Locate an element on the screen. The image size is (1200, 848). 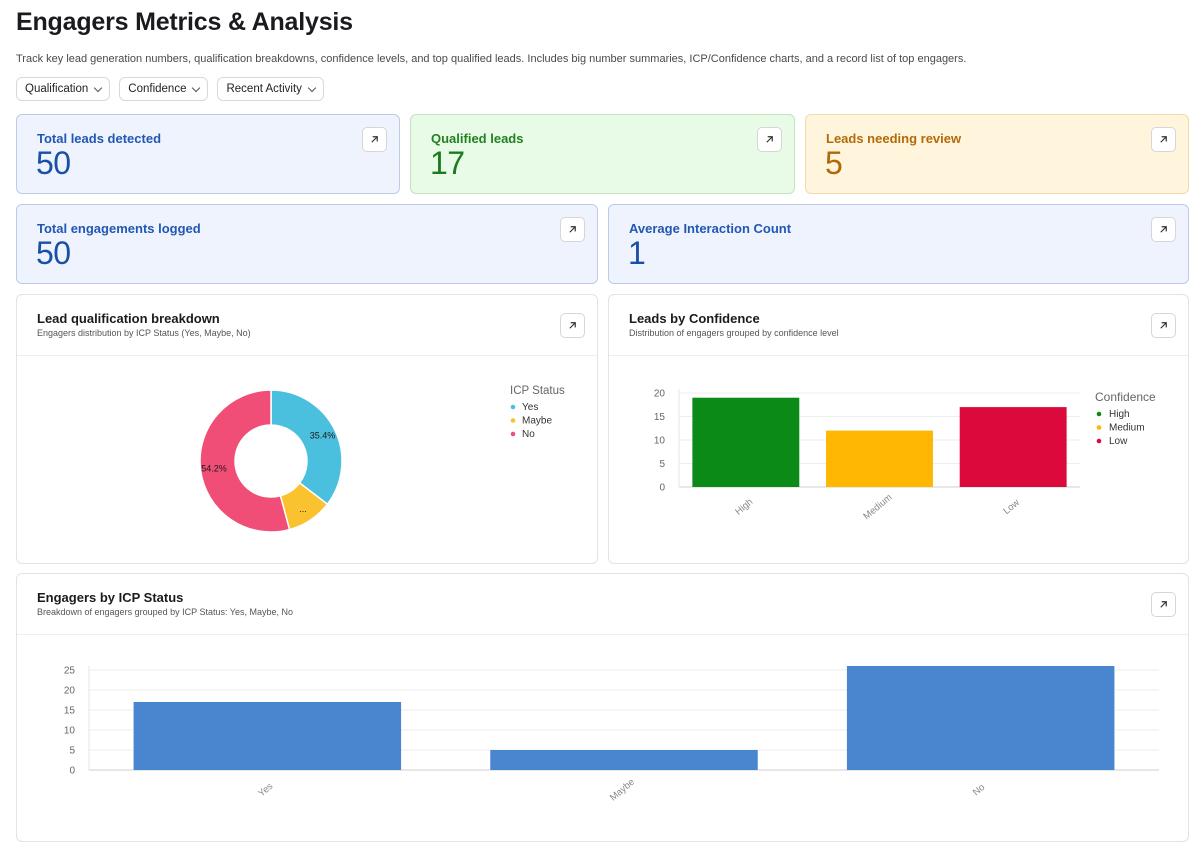
metric-label: Total engagements logged is located at coordinates (119, 228).